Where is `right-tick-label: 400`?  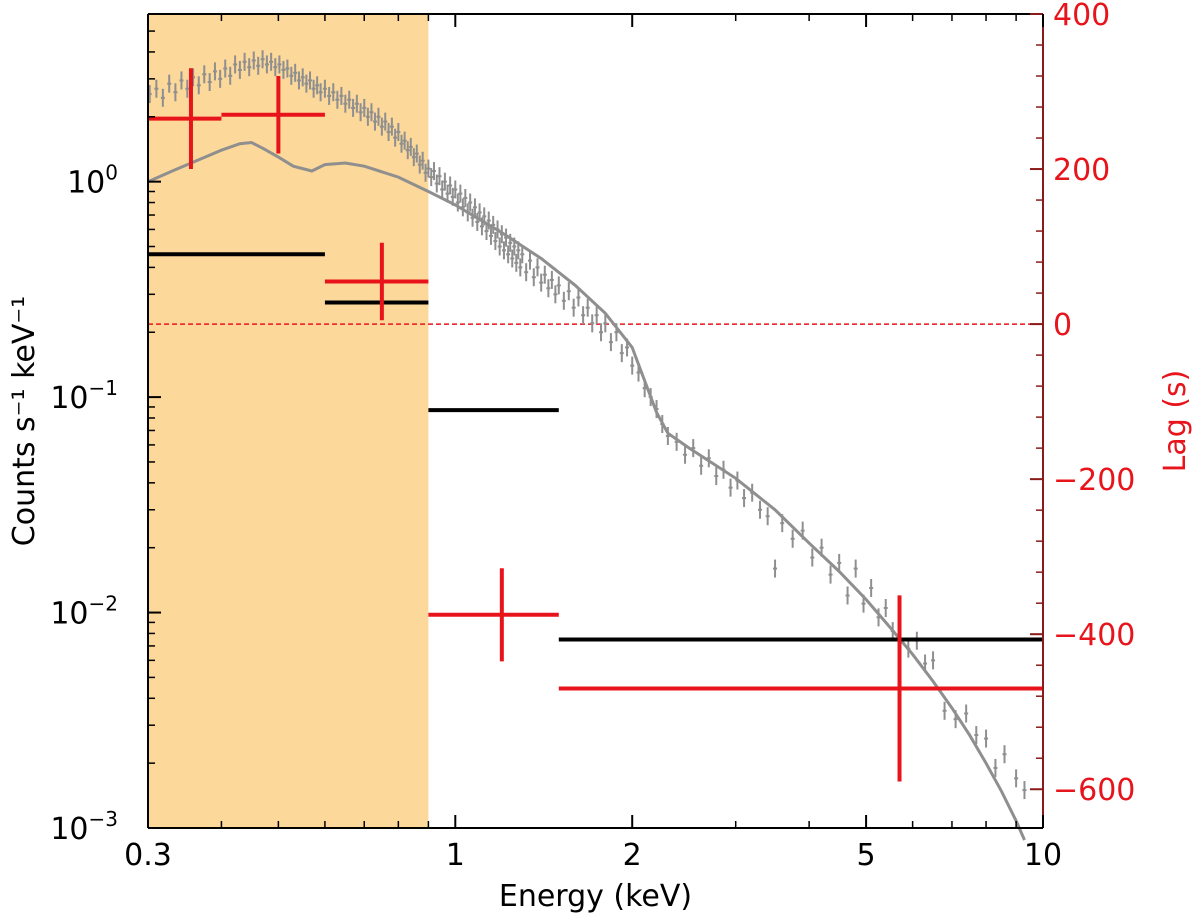
right-tick-label: 400 is located at coordinates (1081, 16).